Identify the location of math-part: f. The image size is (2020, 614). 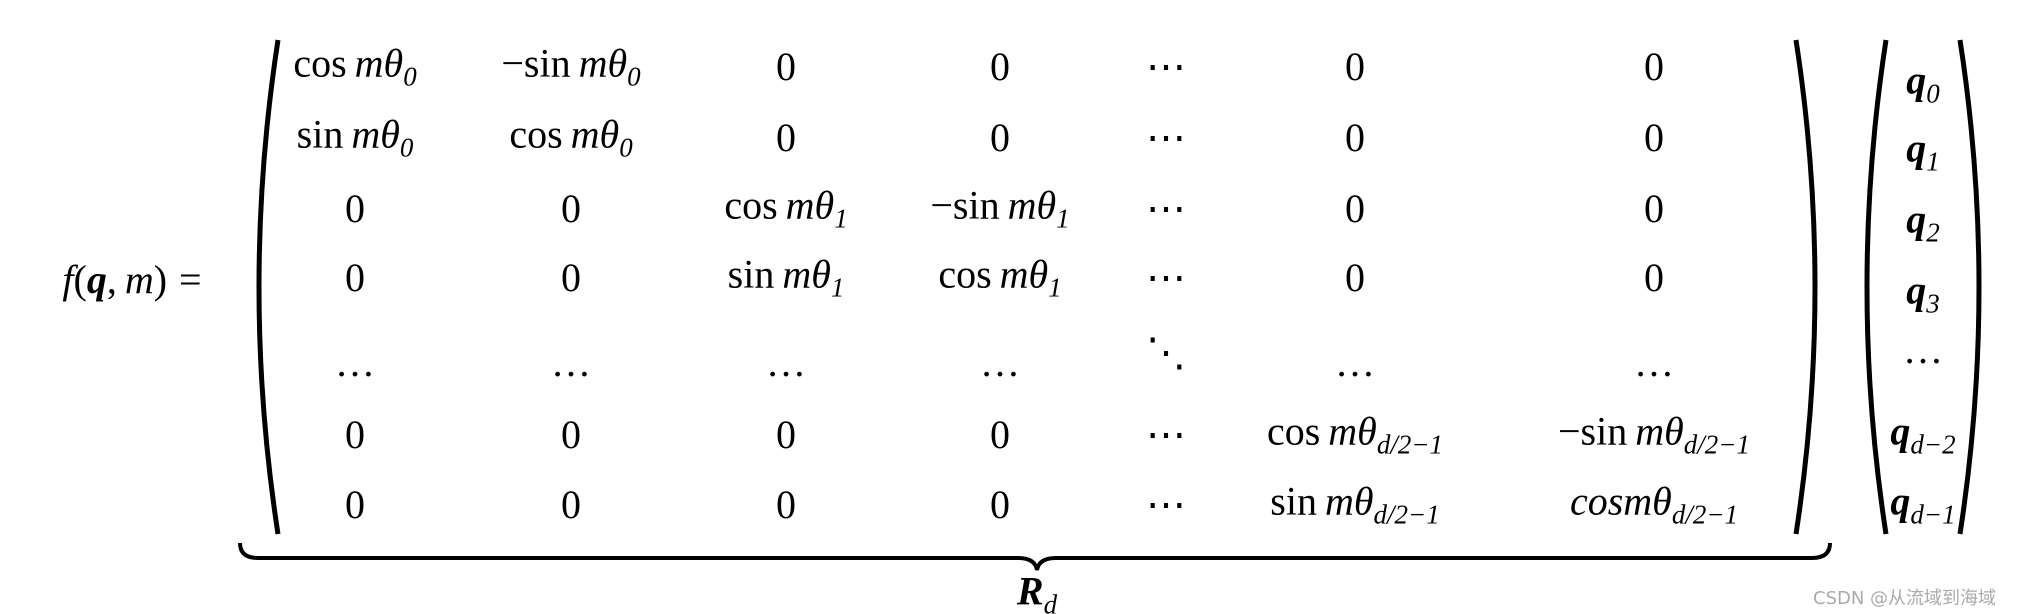
(68, 279).